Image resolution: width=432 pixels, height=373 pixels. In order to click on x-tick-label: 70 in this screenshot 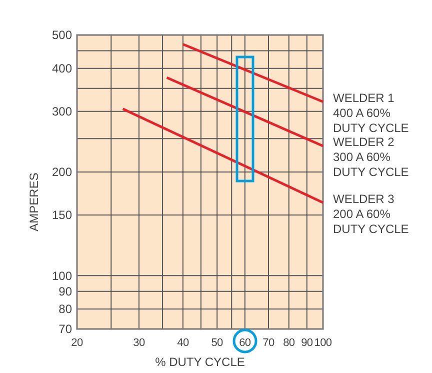, I will do `click(268, 343)`.